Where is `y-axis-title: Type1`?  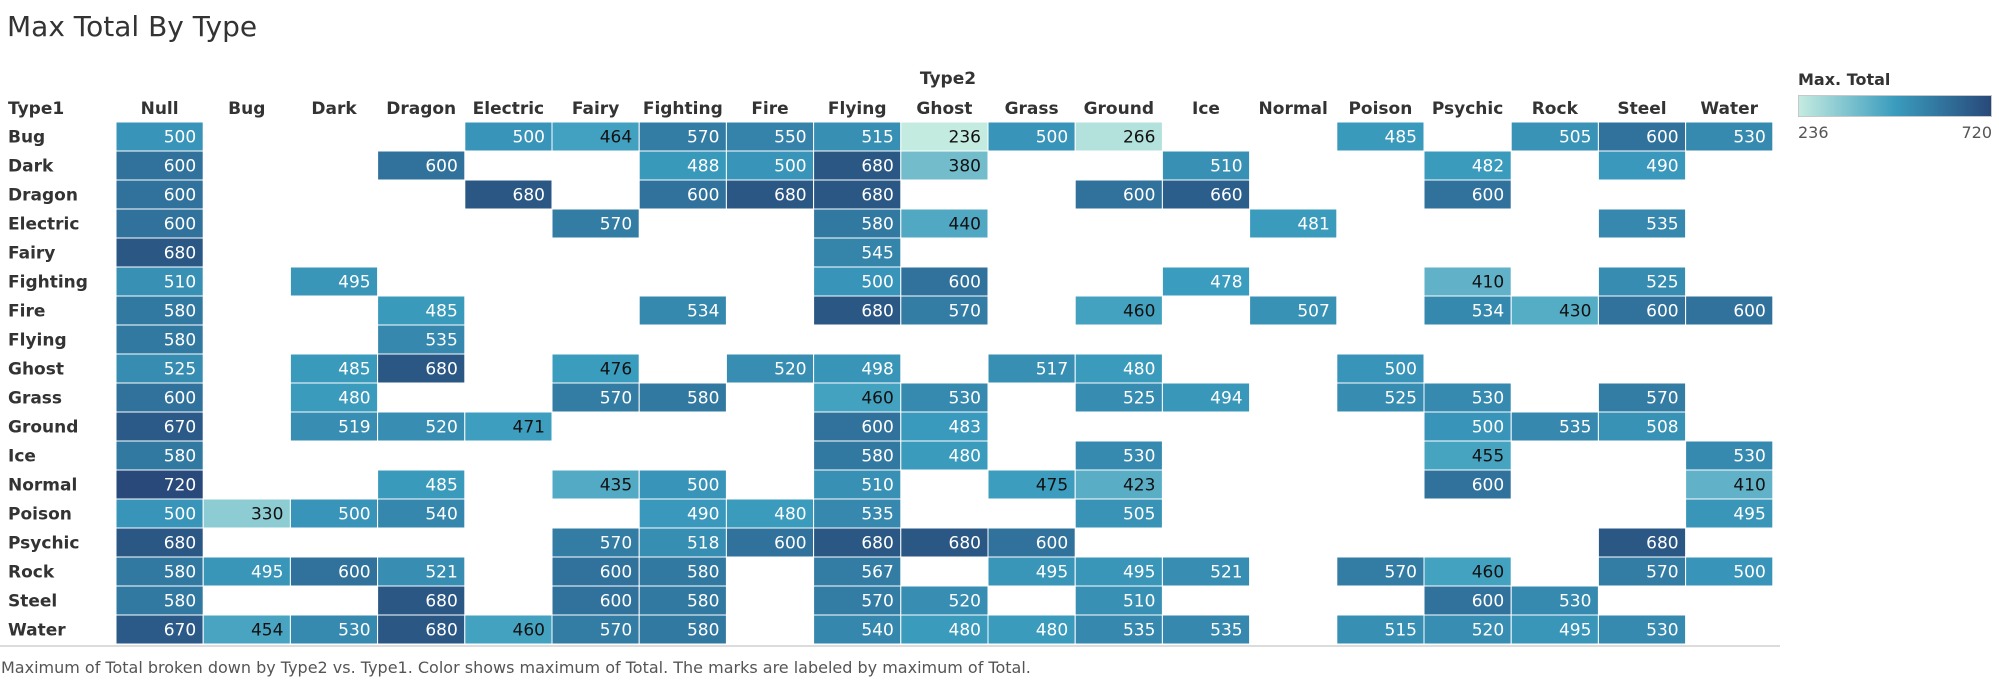 y-axis-title: Type1 is located at coordinates (36, 109).